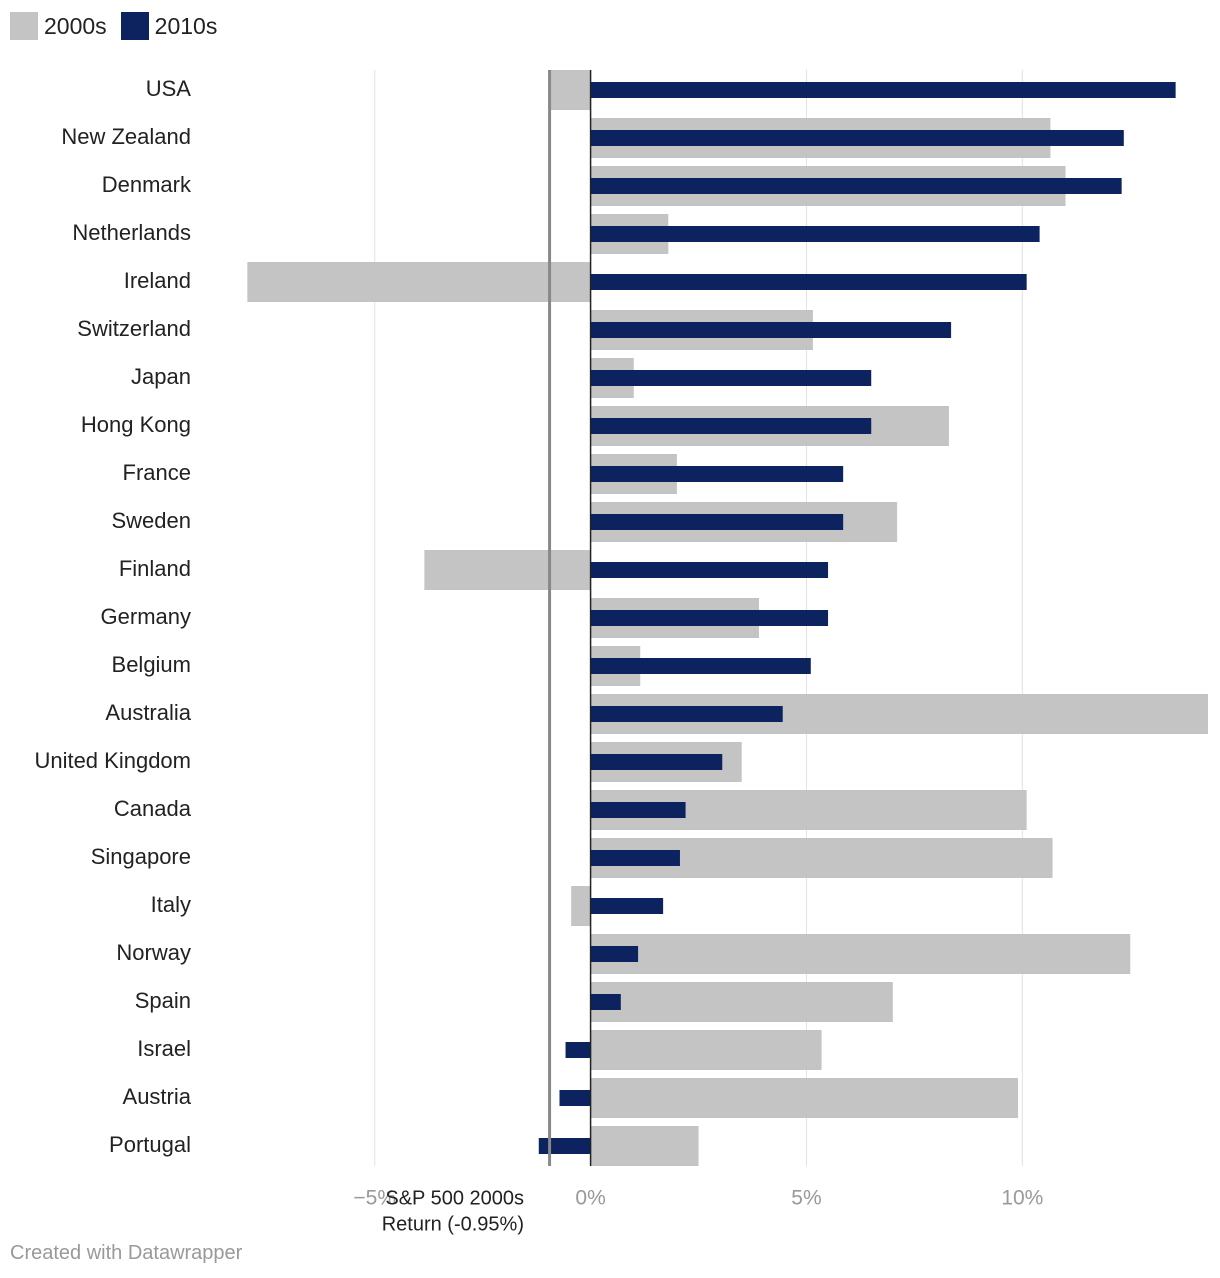 This screenshot has width=1220, height=1278. I want to click on legend-item-2010s: 2010s, so click(169, 26).